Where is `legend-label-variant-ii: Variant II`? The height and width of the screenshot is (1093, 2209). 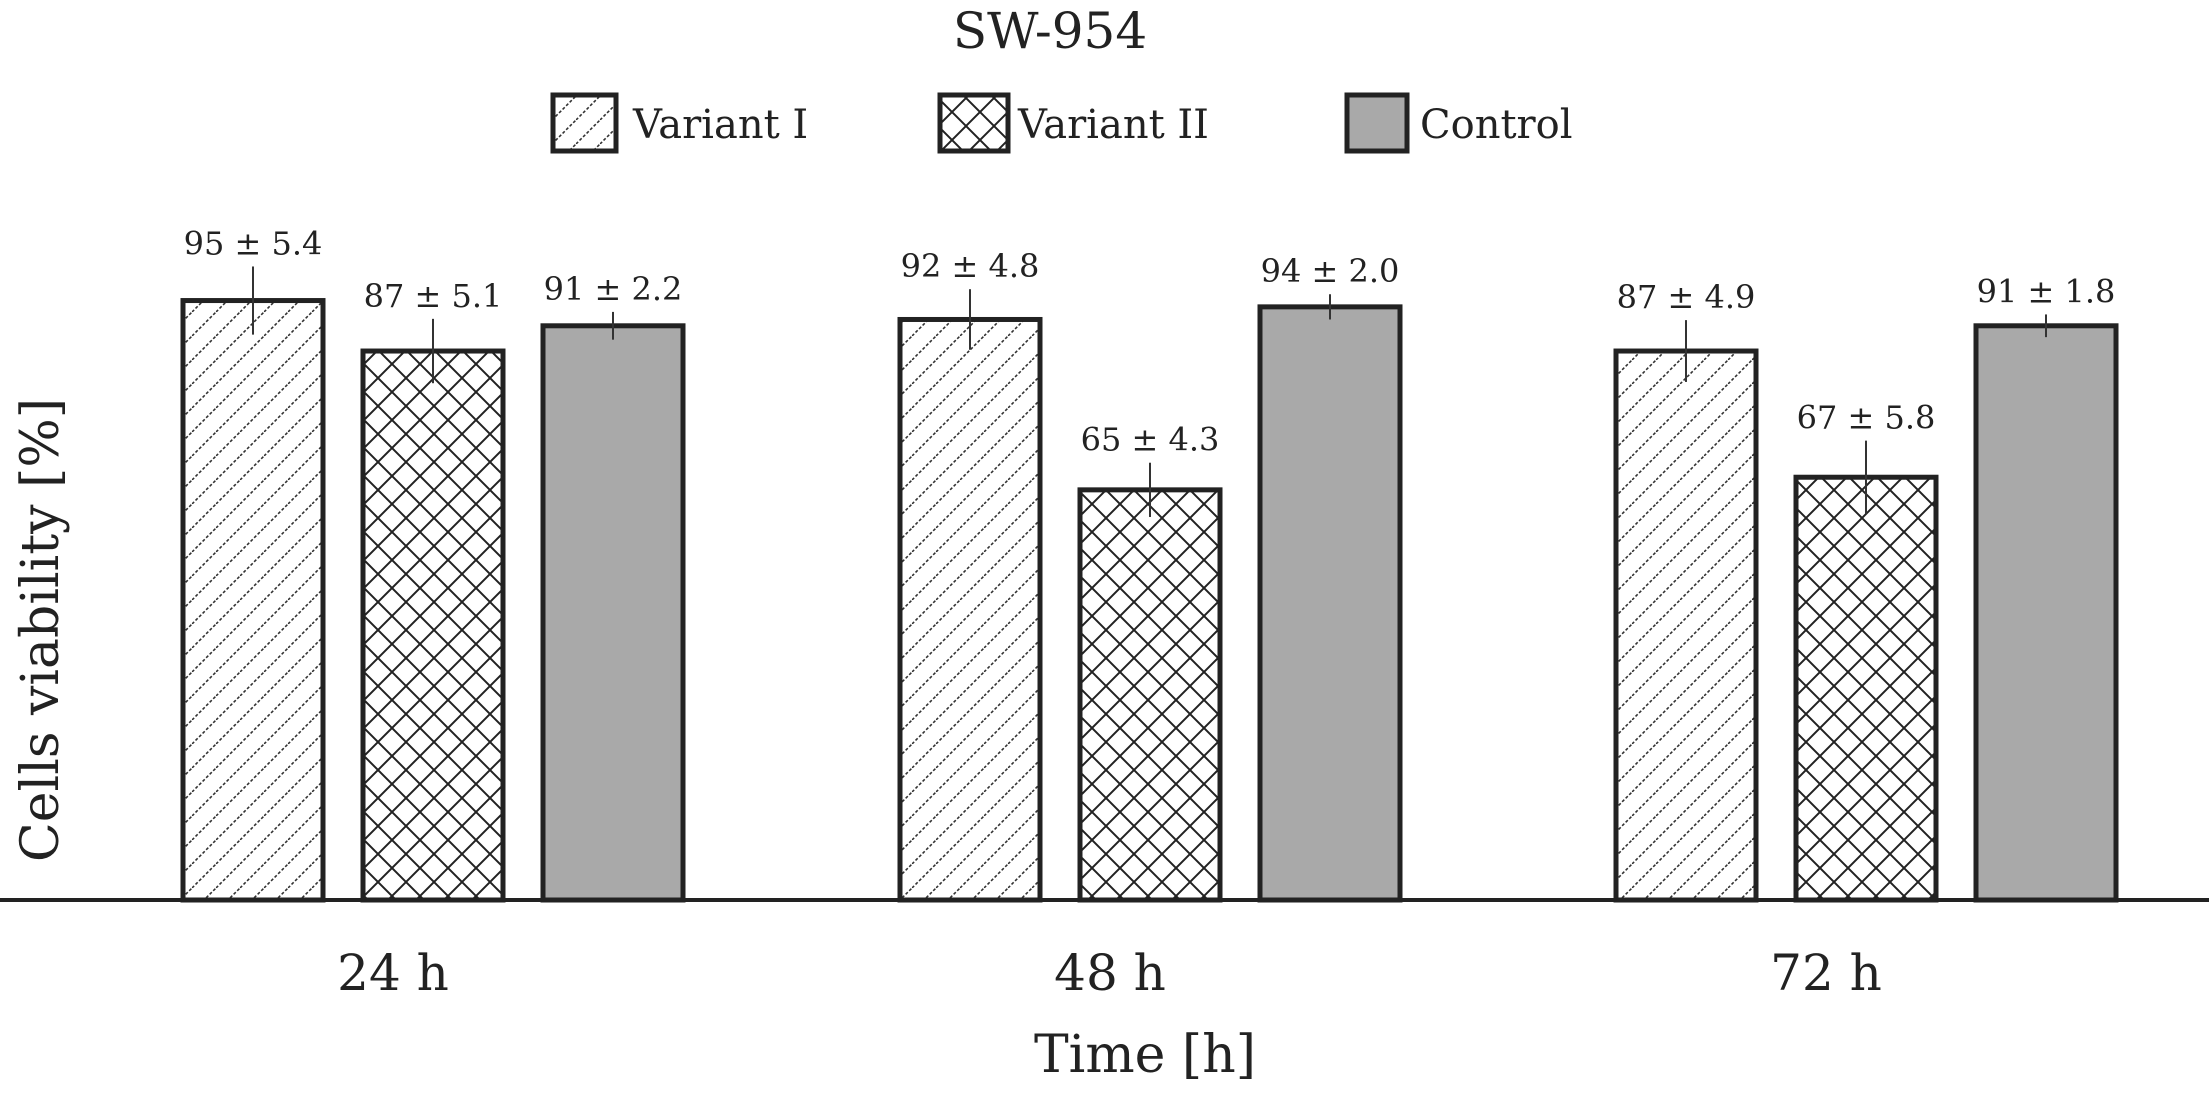 legend-label-variant-ii: Variant II is located at coordinates (1113, 125).